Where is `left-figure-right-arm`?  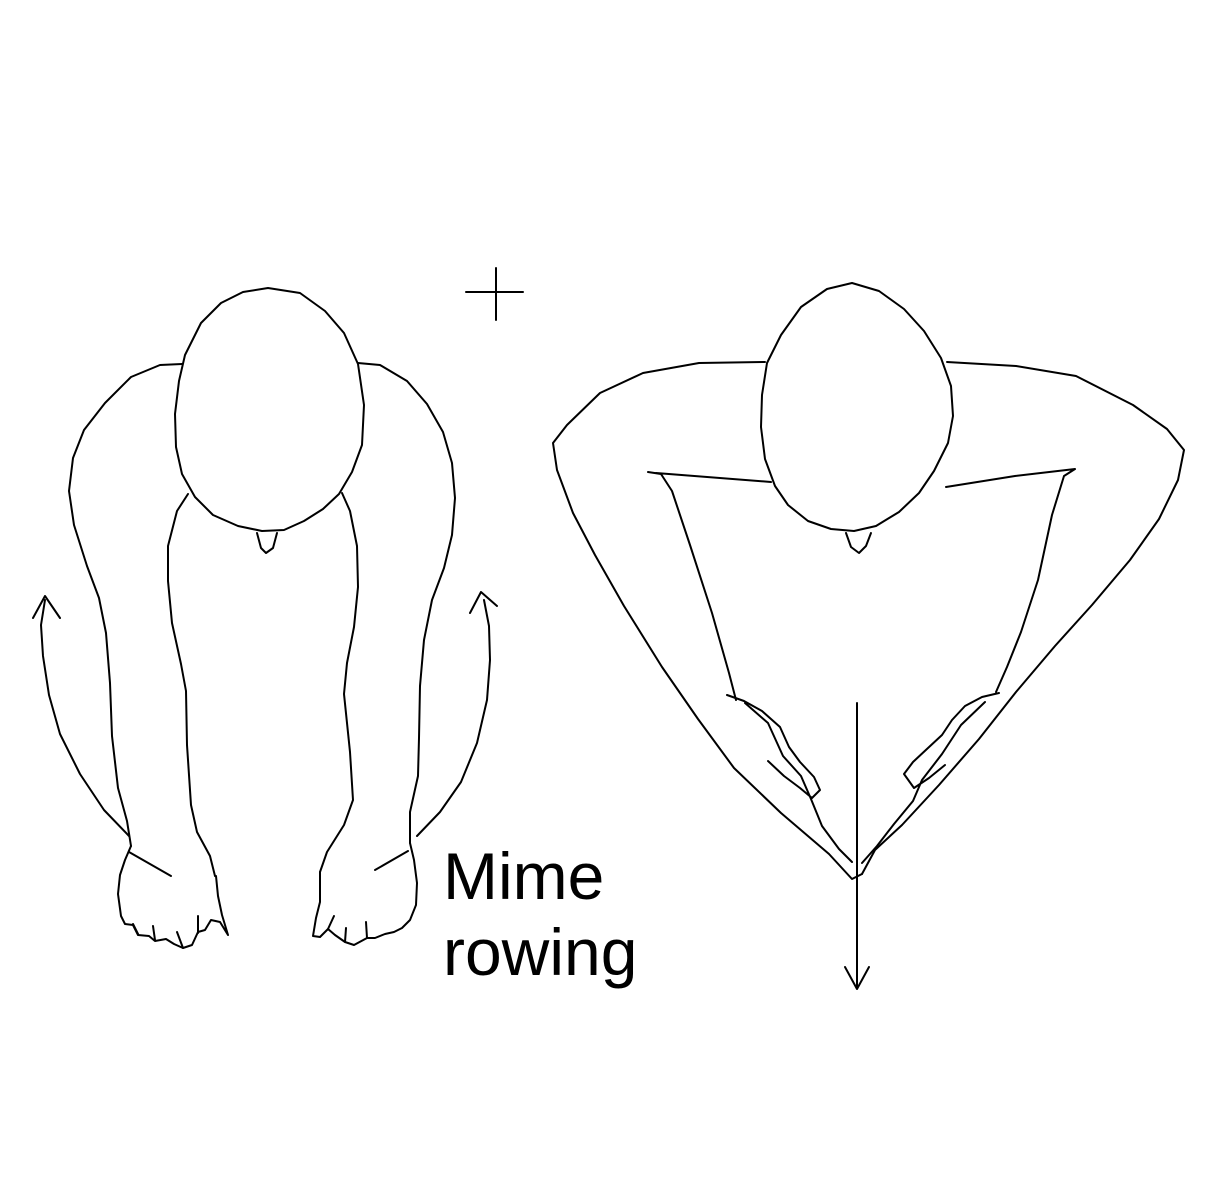 left-figure-right-arm is located at coordinates (406, 603).